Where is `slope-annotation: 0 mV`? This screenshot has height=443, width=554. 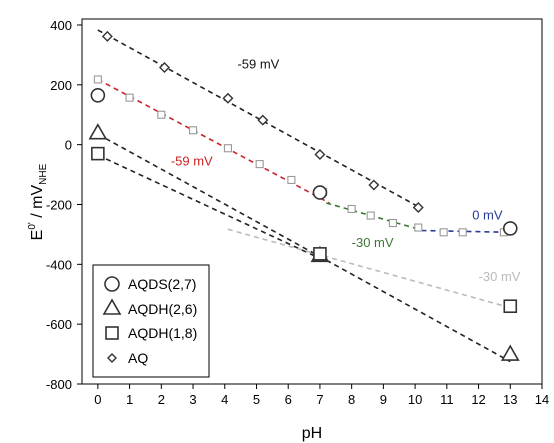 slope-annotation: 0 mV is located at coordinates (487, 214).